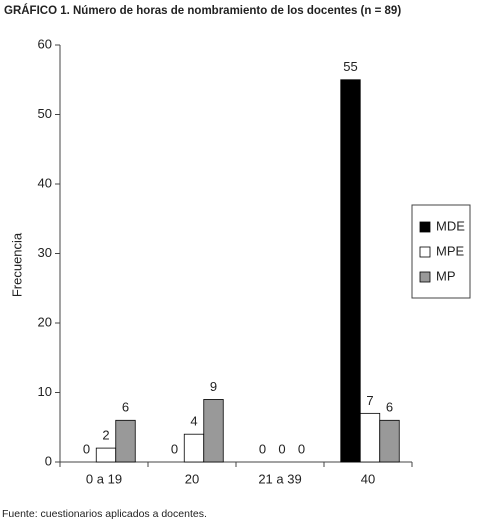 The height and width of the screenshot is (524, 480). I want to click on y-tick-label: 20, so click(45, 321).